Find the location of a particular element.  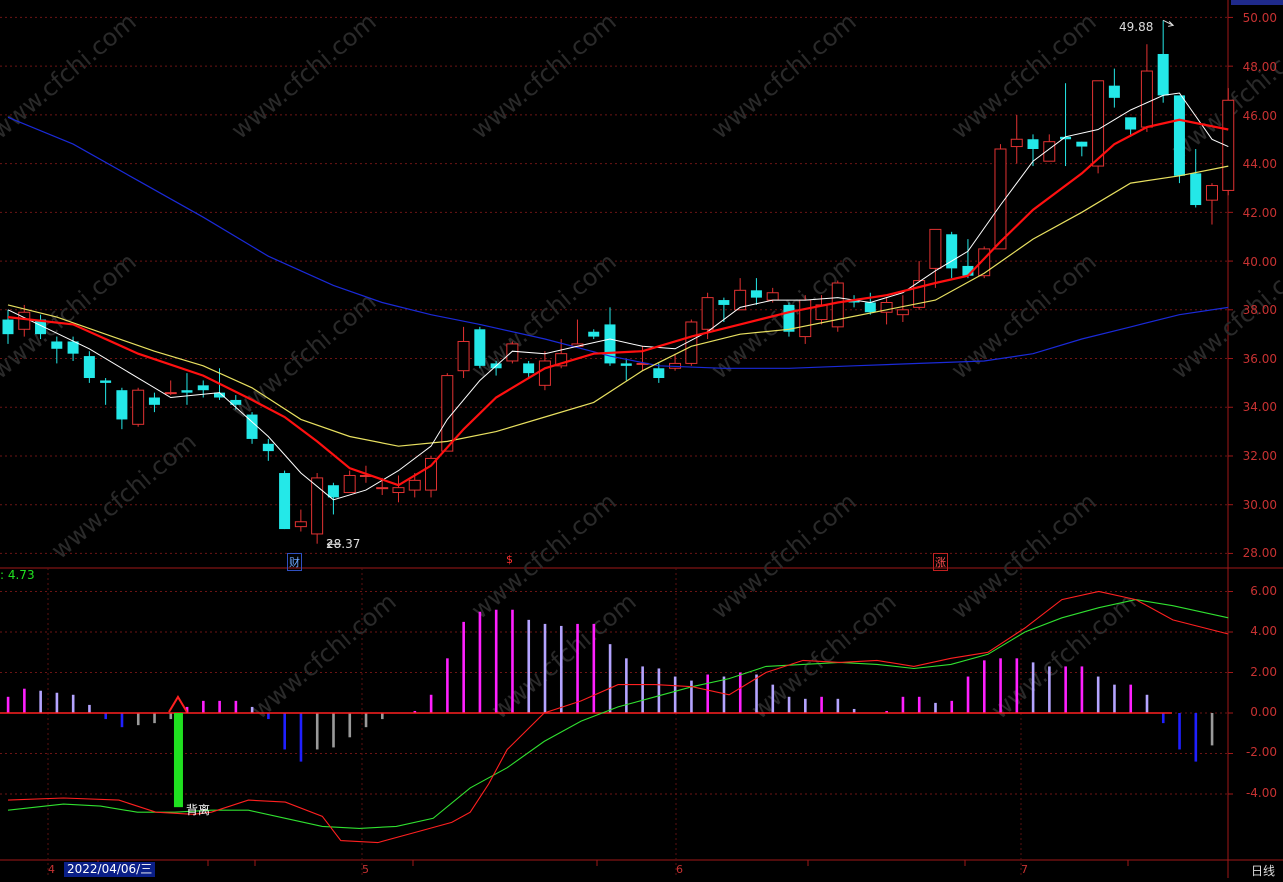

period-selector: 日线 is located at coordinates (1262, 871).